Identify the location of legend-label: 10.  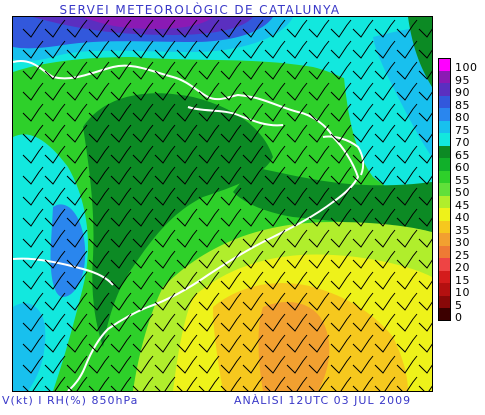
(462, 292).